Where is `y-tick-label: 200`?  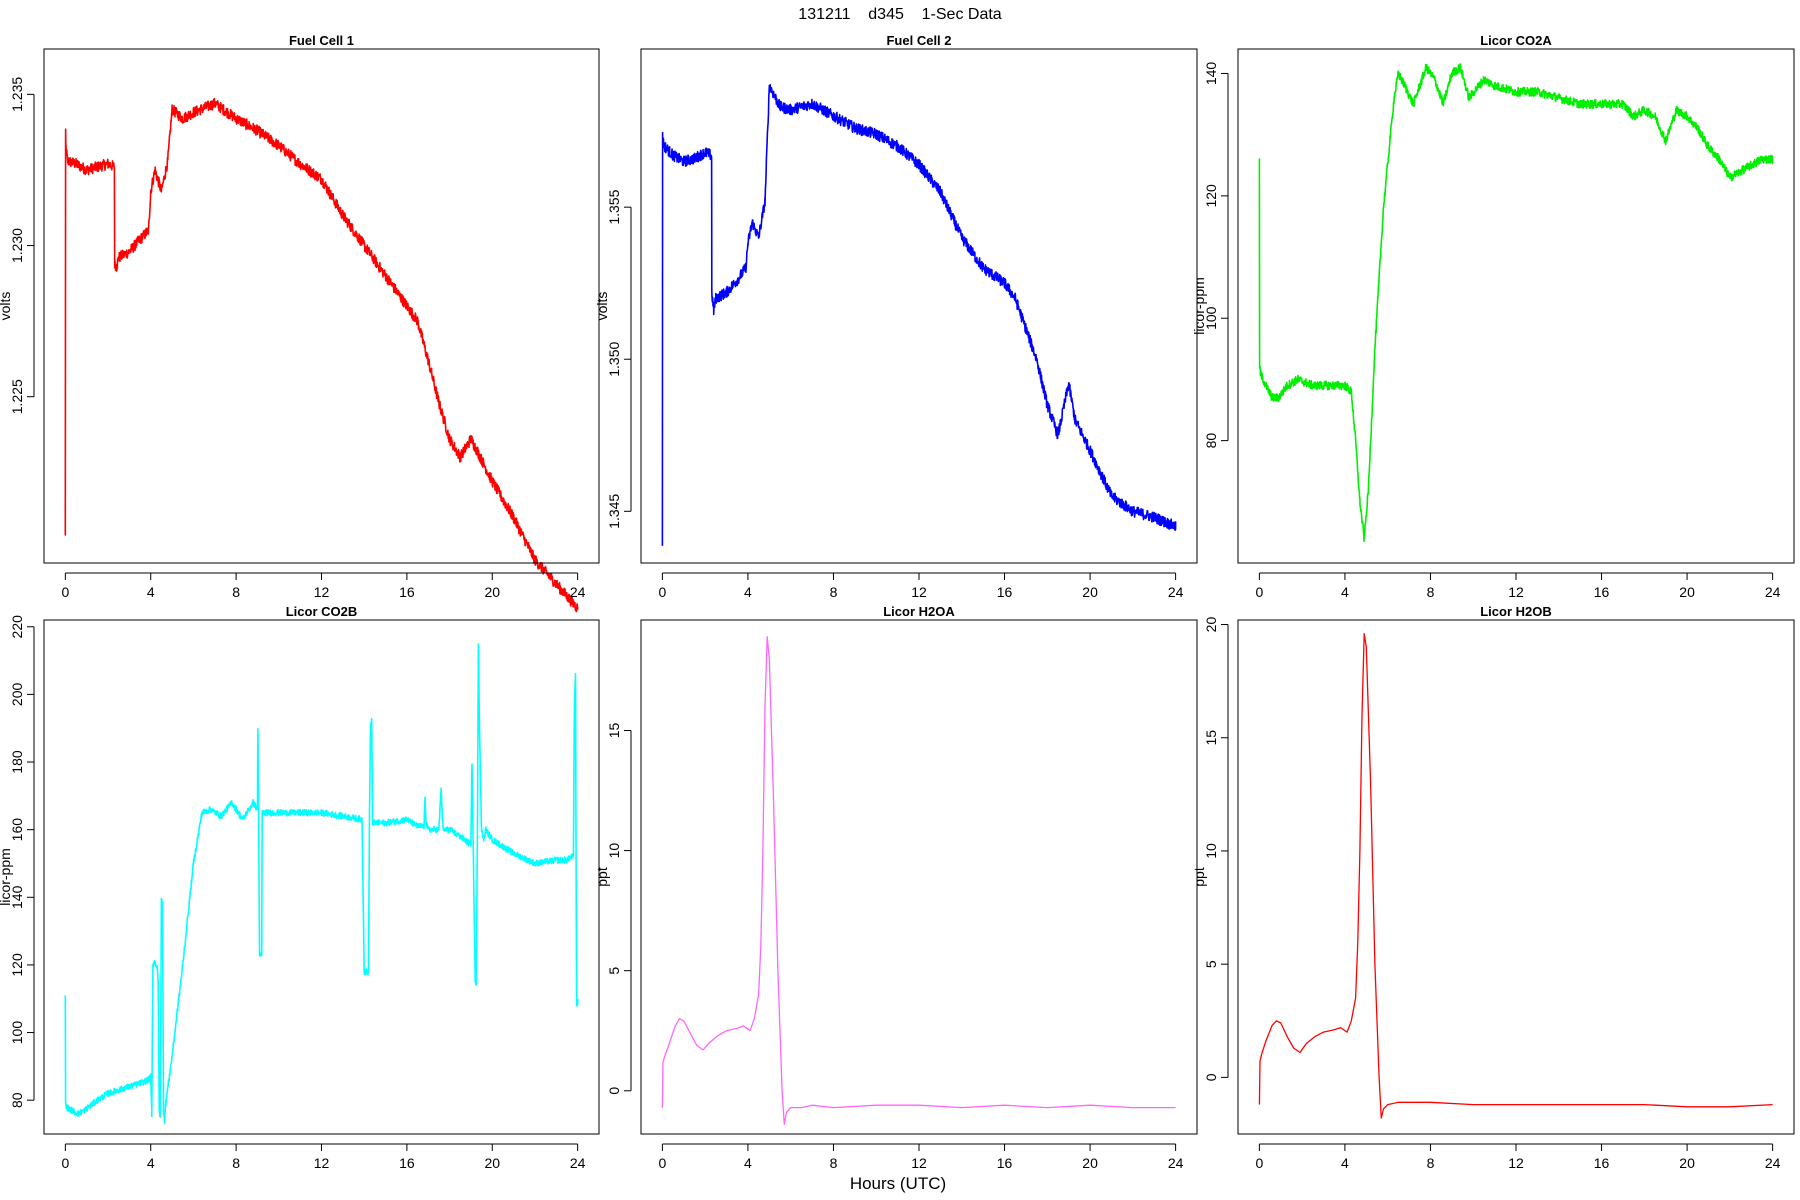
y-tick-label: 200 is located at coordinates (17, 695).